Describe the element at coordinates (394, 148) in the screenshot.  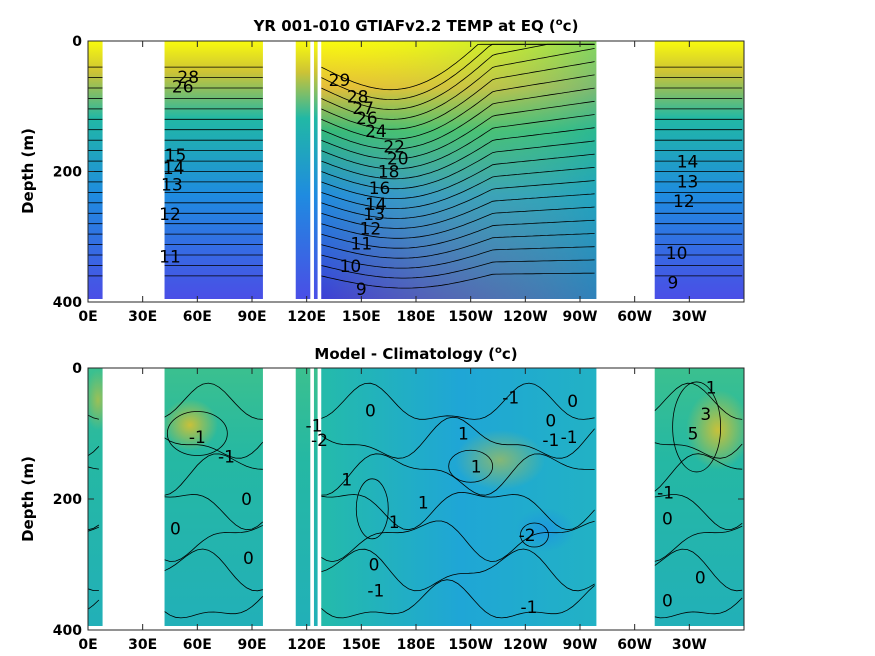
I see `contour-label: 22` at that location.